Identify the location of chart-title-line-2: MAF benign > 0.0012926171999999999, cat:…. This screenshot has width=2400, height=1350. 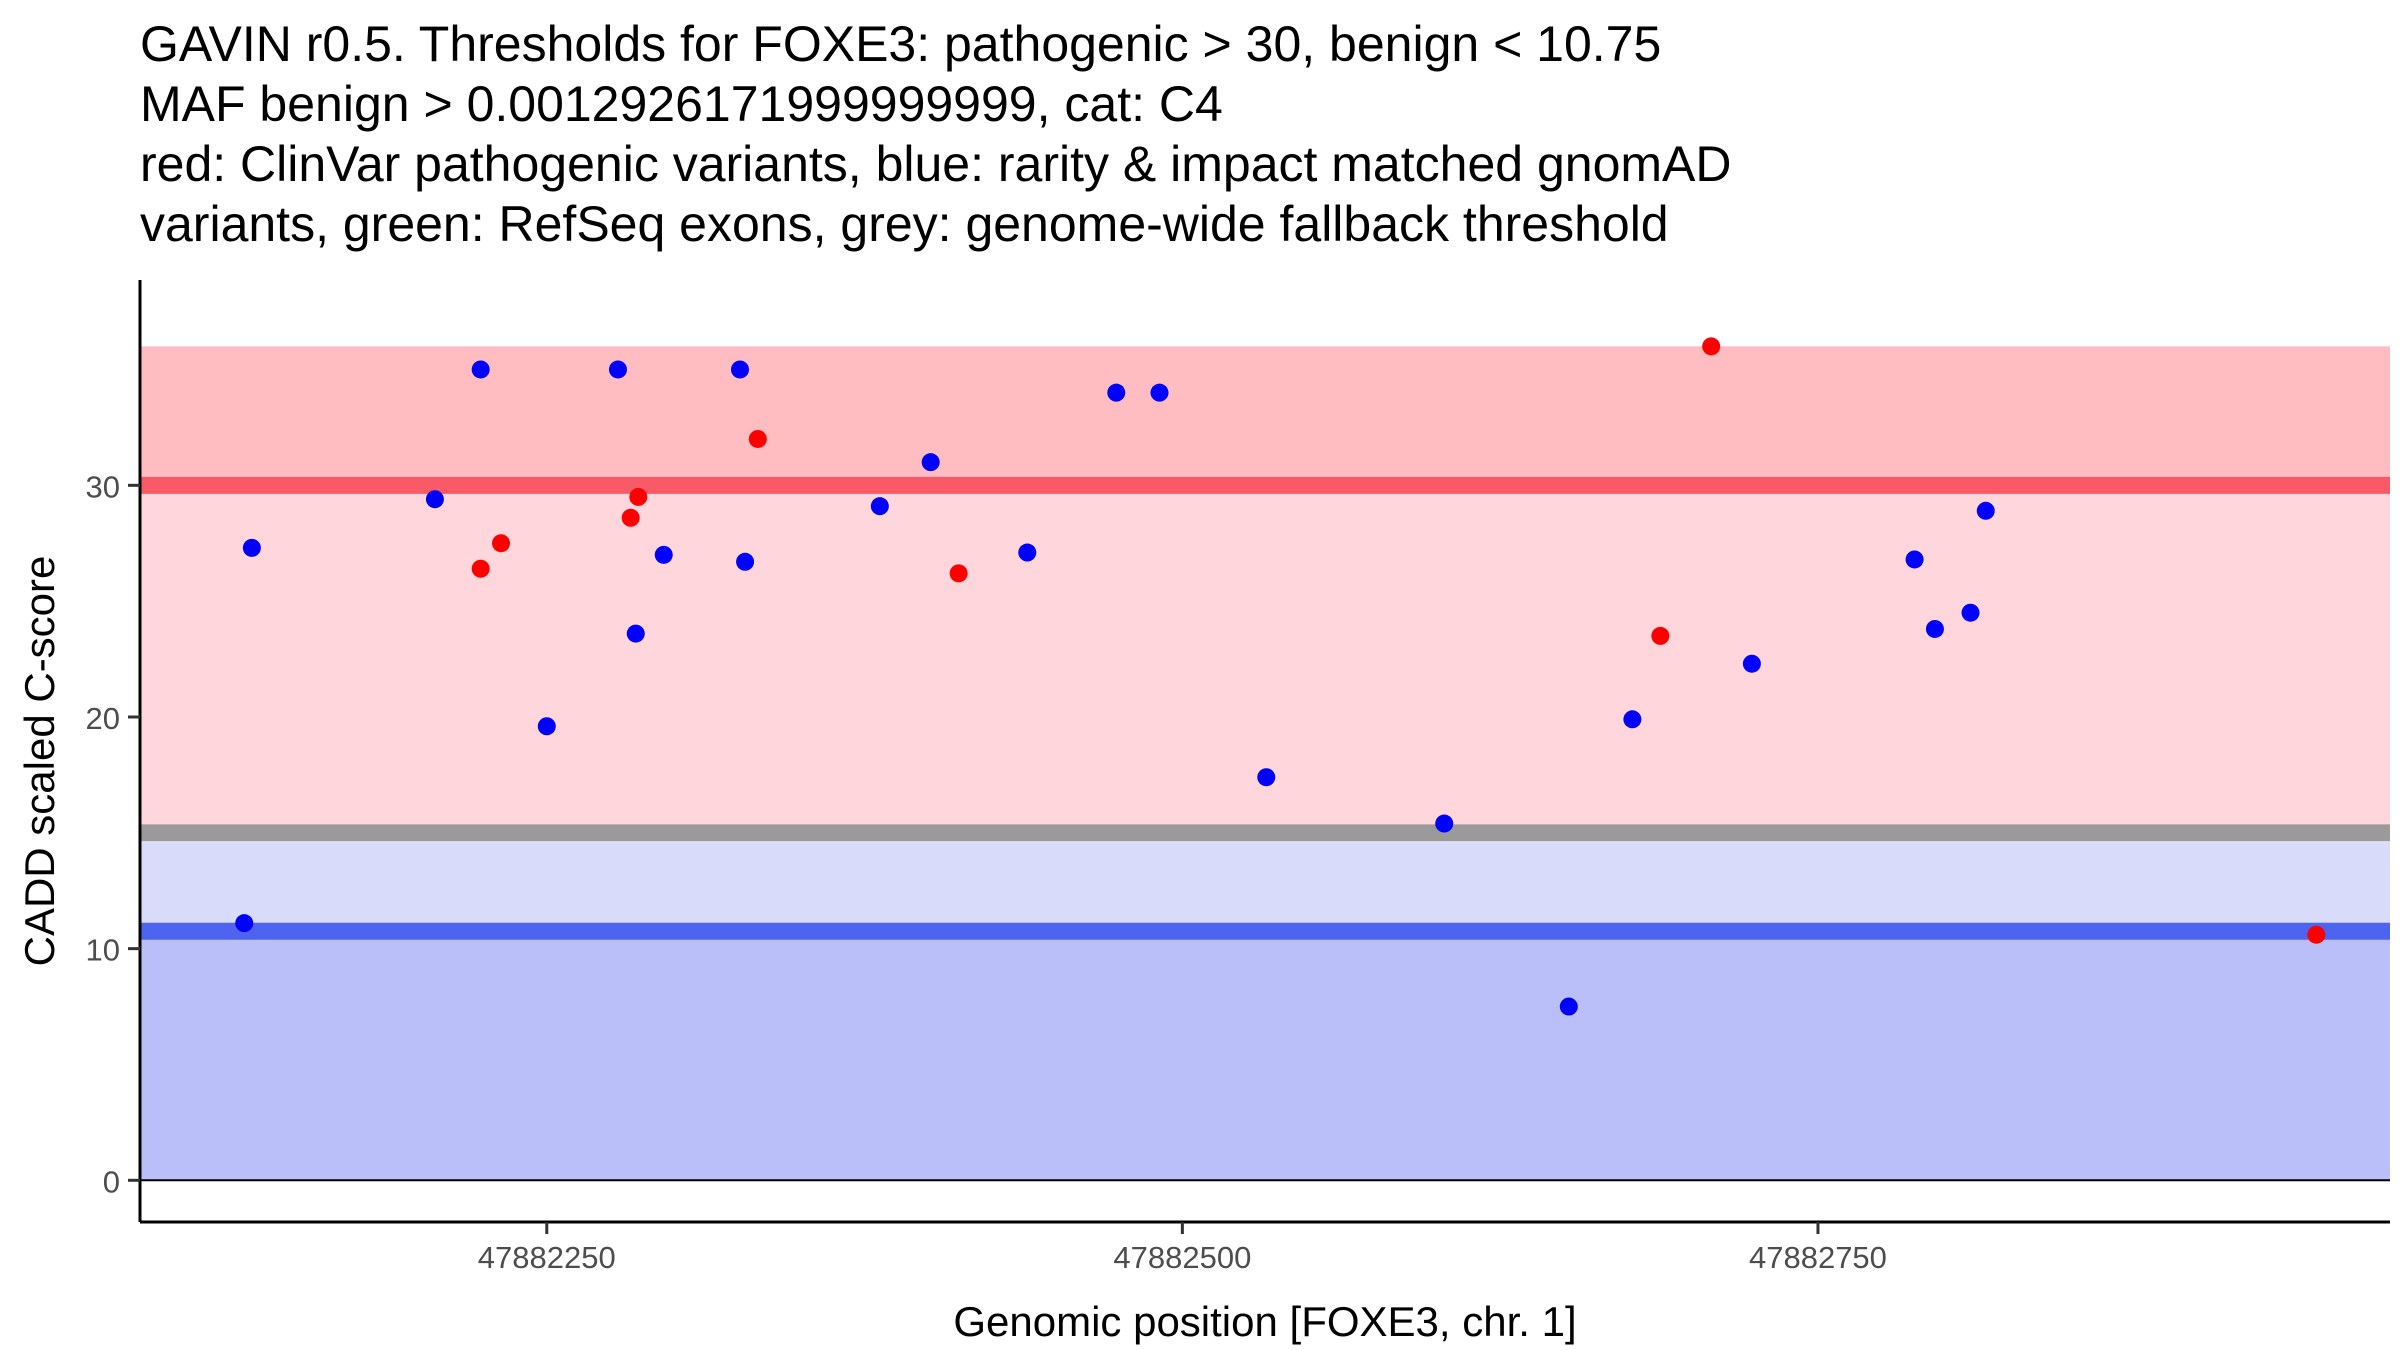
(681, 104).